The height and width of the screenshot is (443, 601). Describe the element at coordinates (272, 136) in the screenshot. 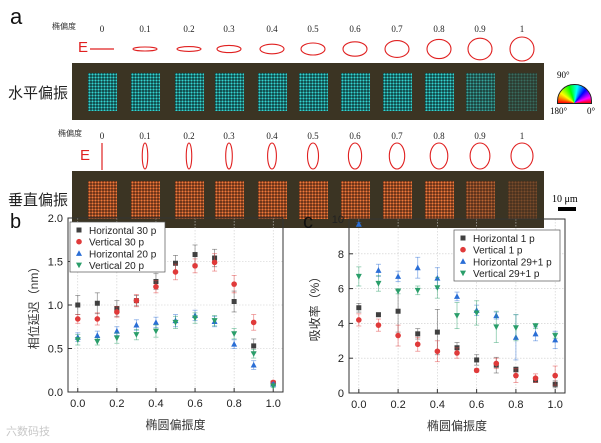

I see `ellipticity-value: 0.4` at that location.